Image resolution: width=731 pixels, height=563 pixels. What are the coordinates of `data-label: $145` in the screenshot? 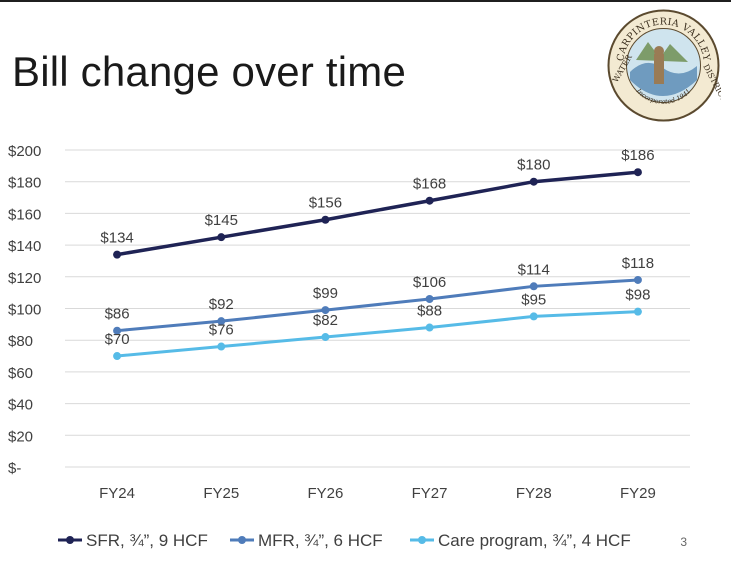 It's located at (221, 220).